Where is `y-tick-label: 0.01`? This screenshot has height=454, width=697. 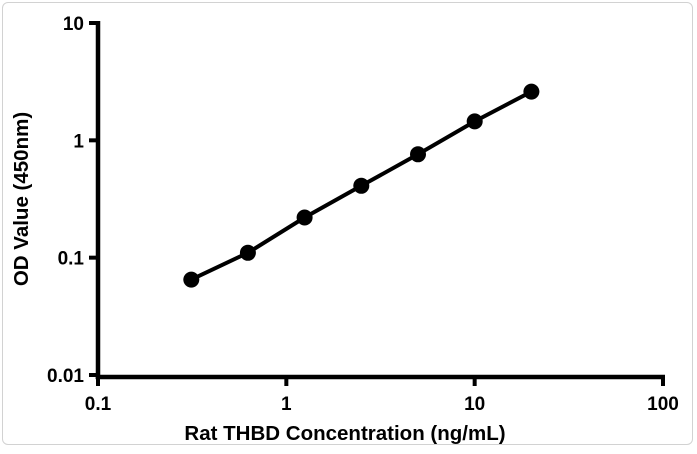 y-tick-label: 0.01 is located at coordinates (65, 376).